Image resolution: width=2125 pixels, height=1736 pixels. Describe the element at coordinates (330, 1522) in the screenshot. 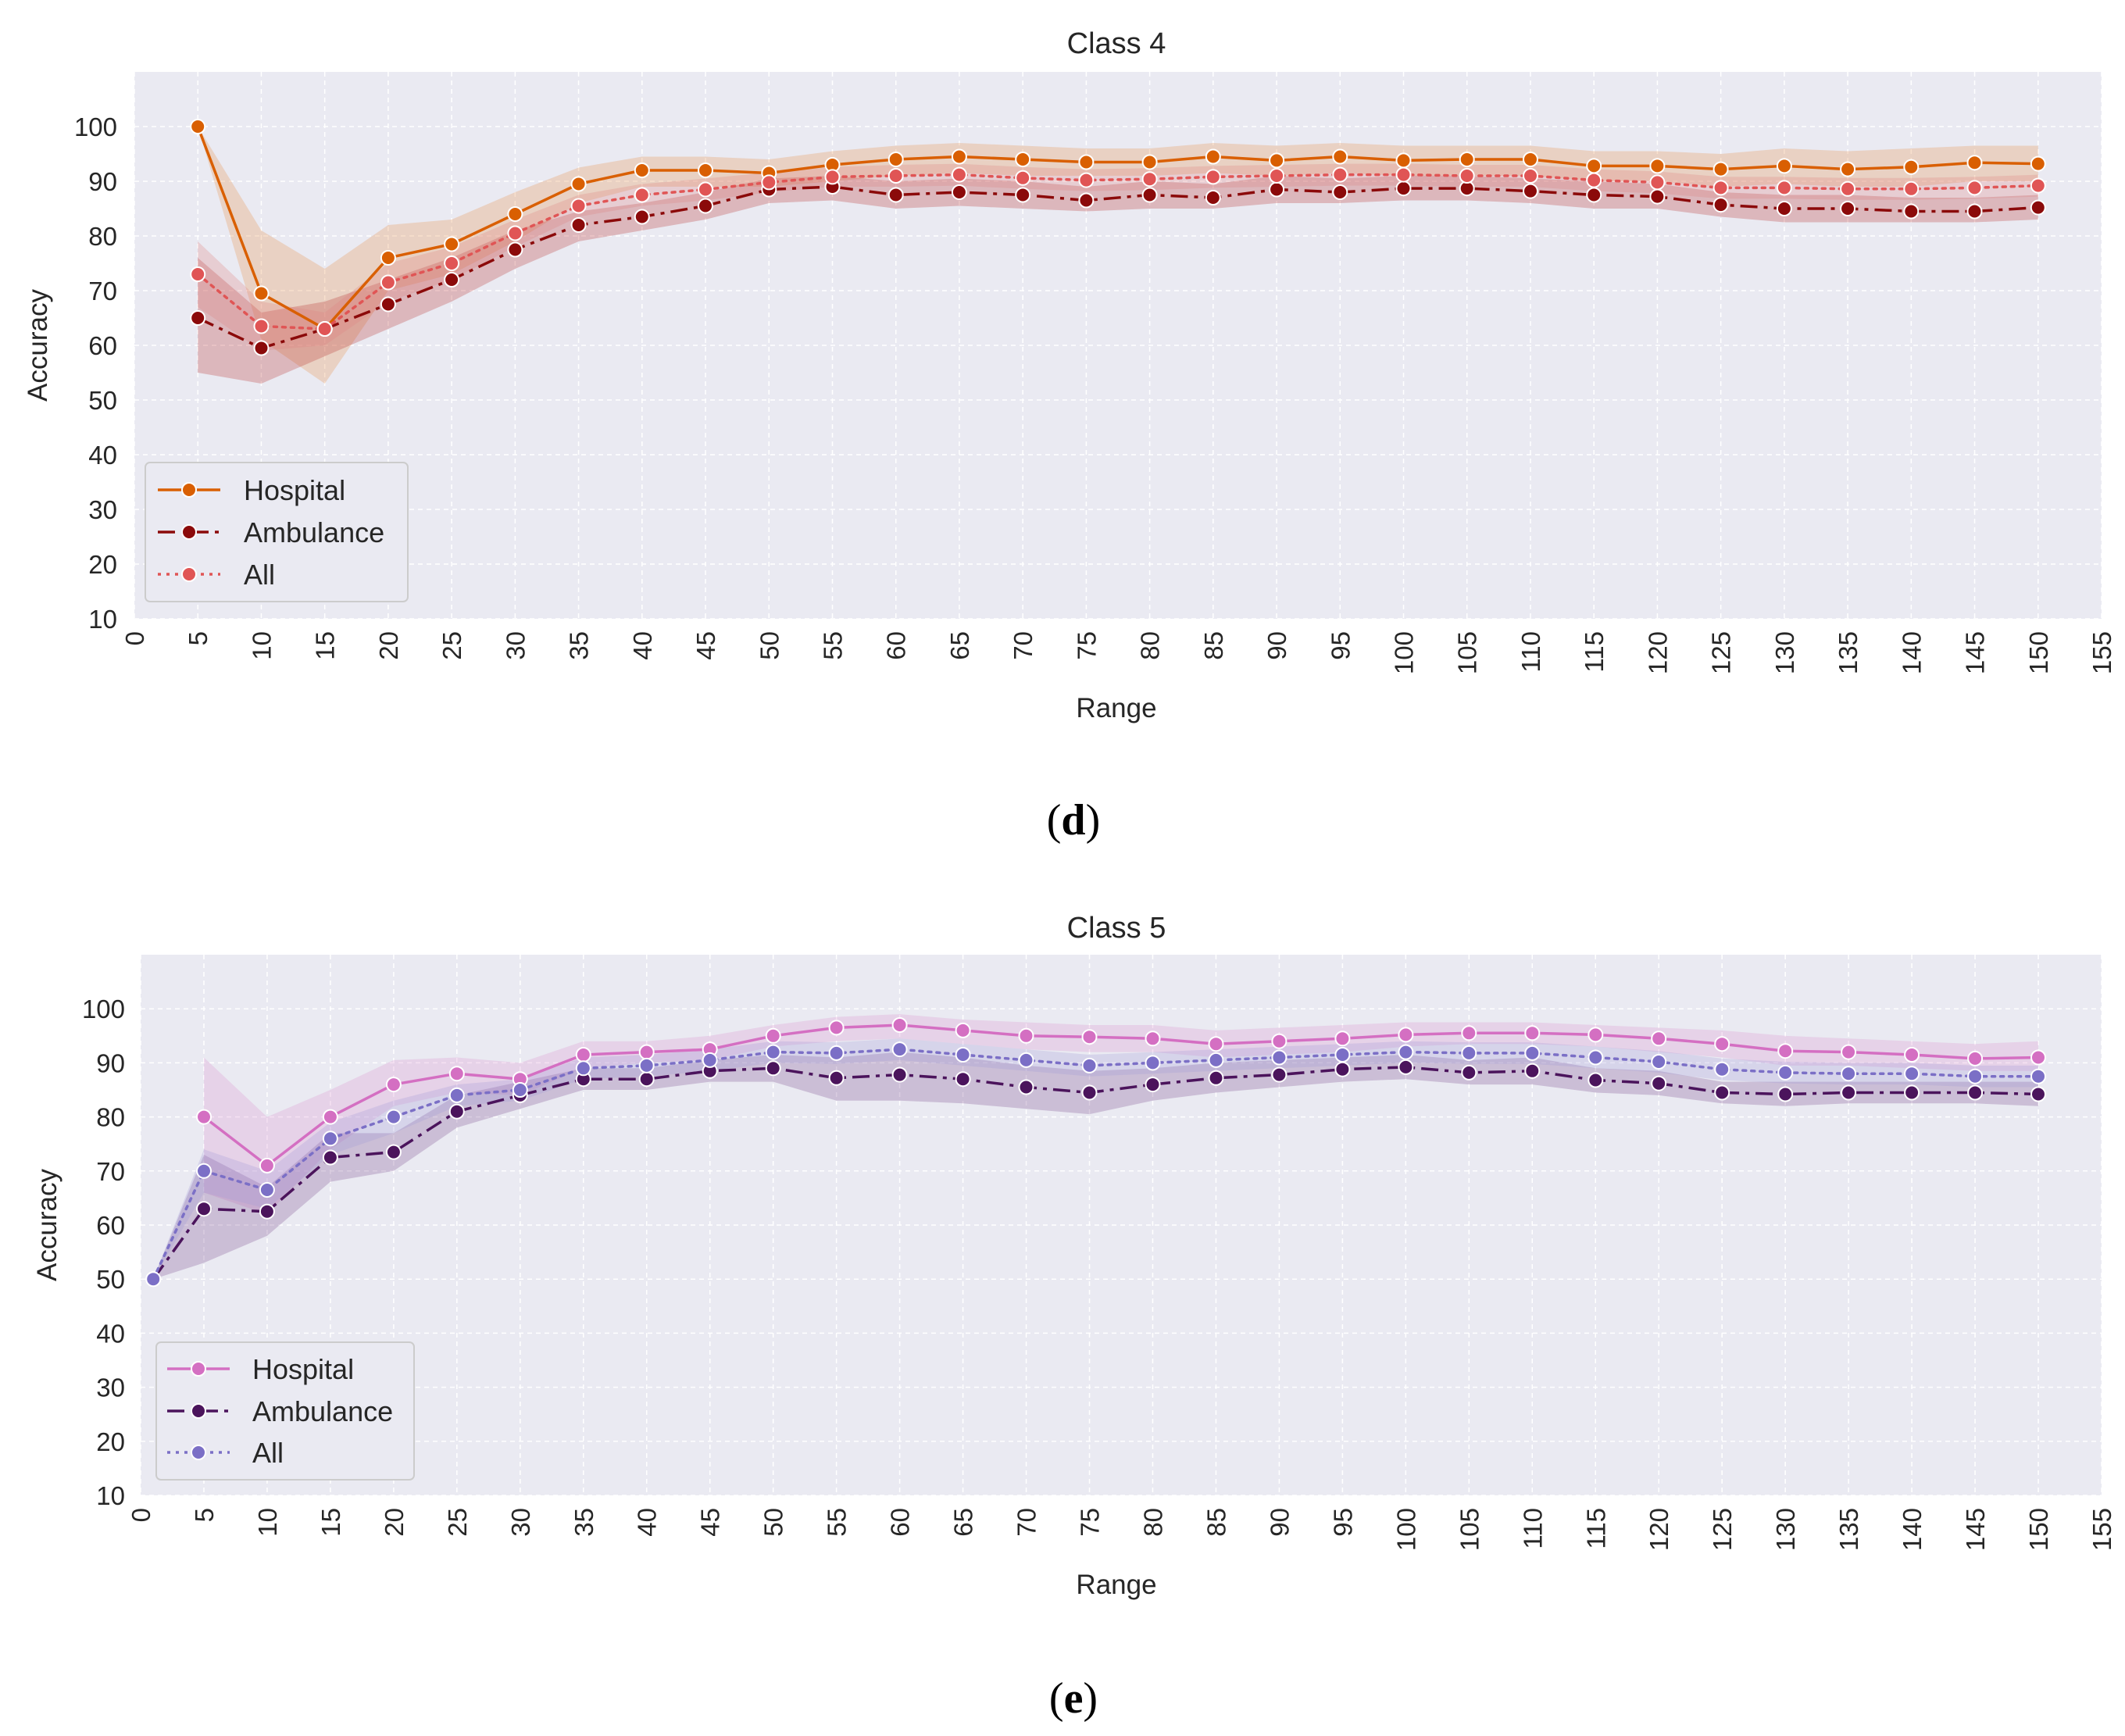

I see `x-tick-label: 15` at that location.